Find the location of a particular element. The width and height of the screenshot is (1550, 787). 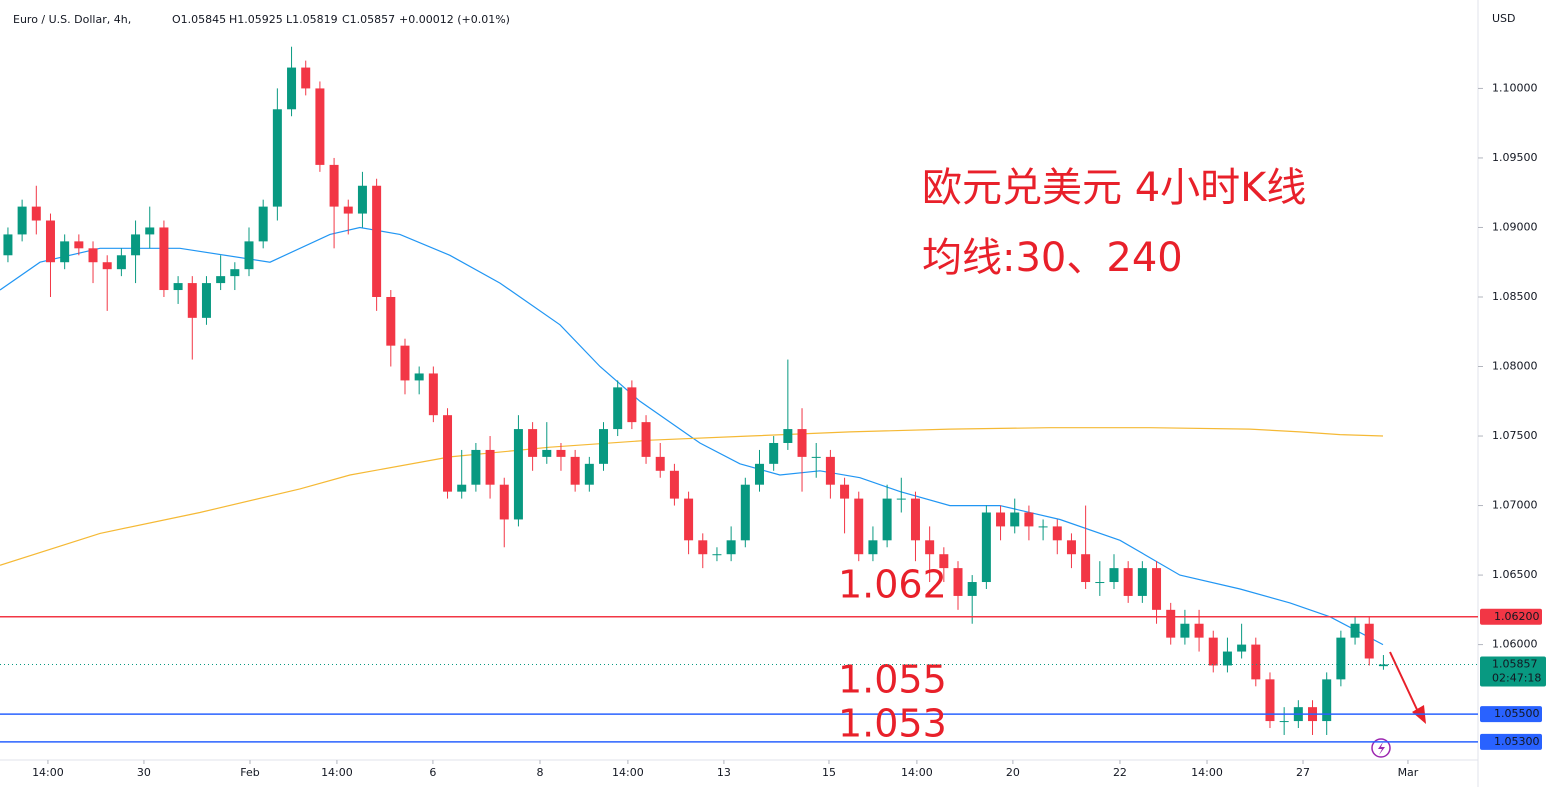

ohlc-value: C1.05857 is located at coordinates (368, 19).